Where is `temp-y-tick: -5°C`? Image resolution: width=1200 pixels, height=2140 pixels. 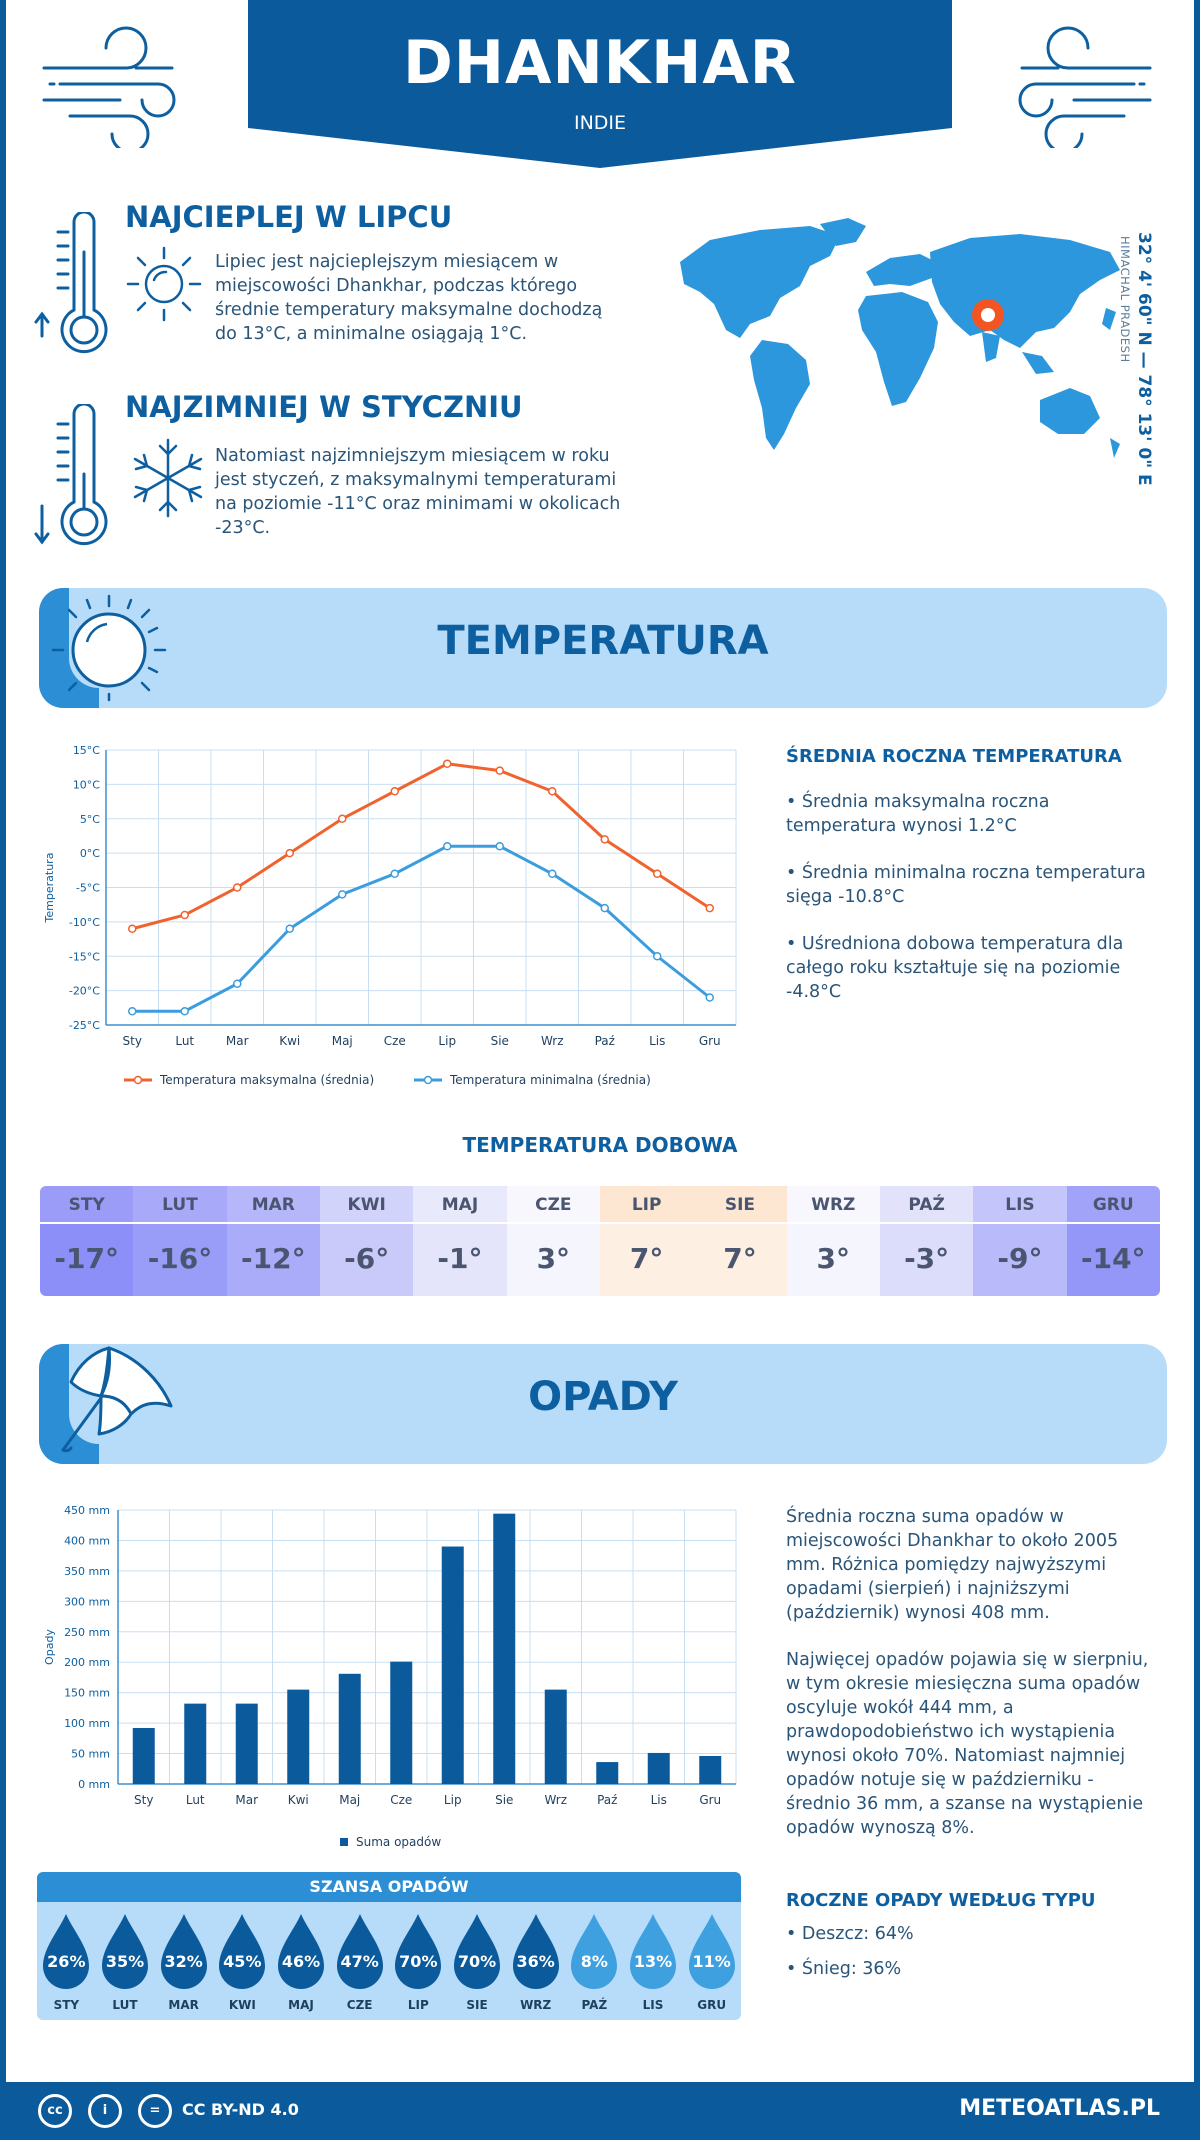 temp-y-tick: -5°C is located at coordinates (88, 888).